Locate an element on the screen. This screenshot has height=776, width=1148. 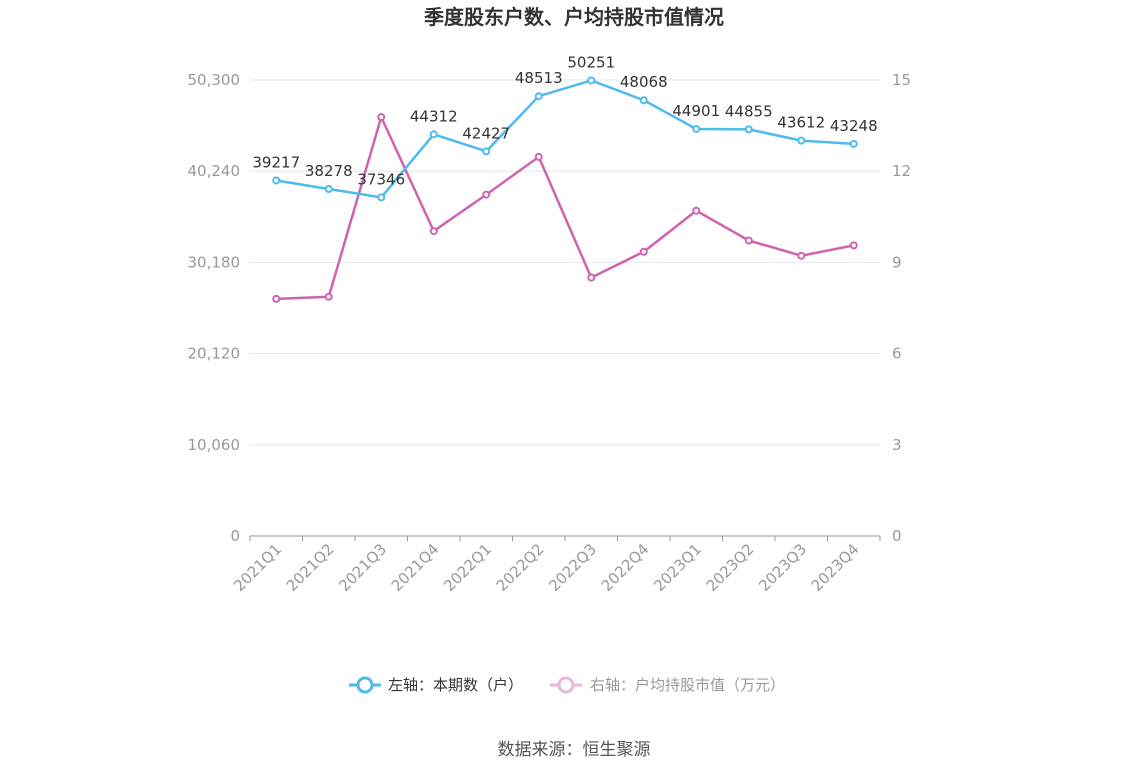
source-note: 数据来源：恒生聚源 is located at coordinates (574, 750).